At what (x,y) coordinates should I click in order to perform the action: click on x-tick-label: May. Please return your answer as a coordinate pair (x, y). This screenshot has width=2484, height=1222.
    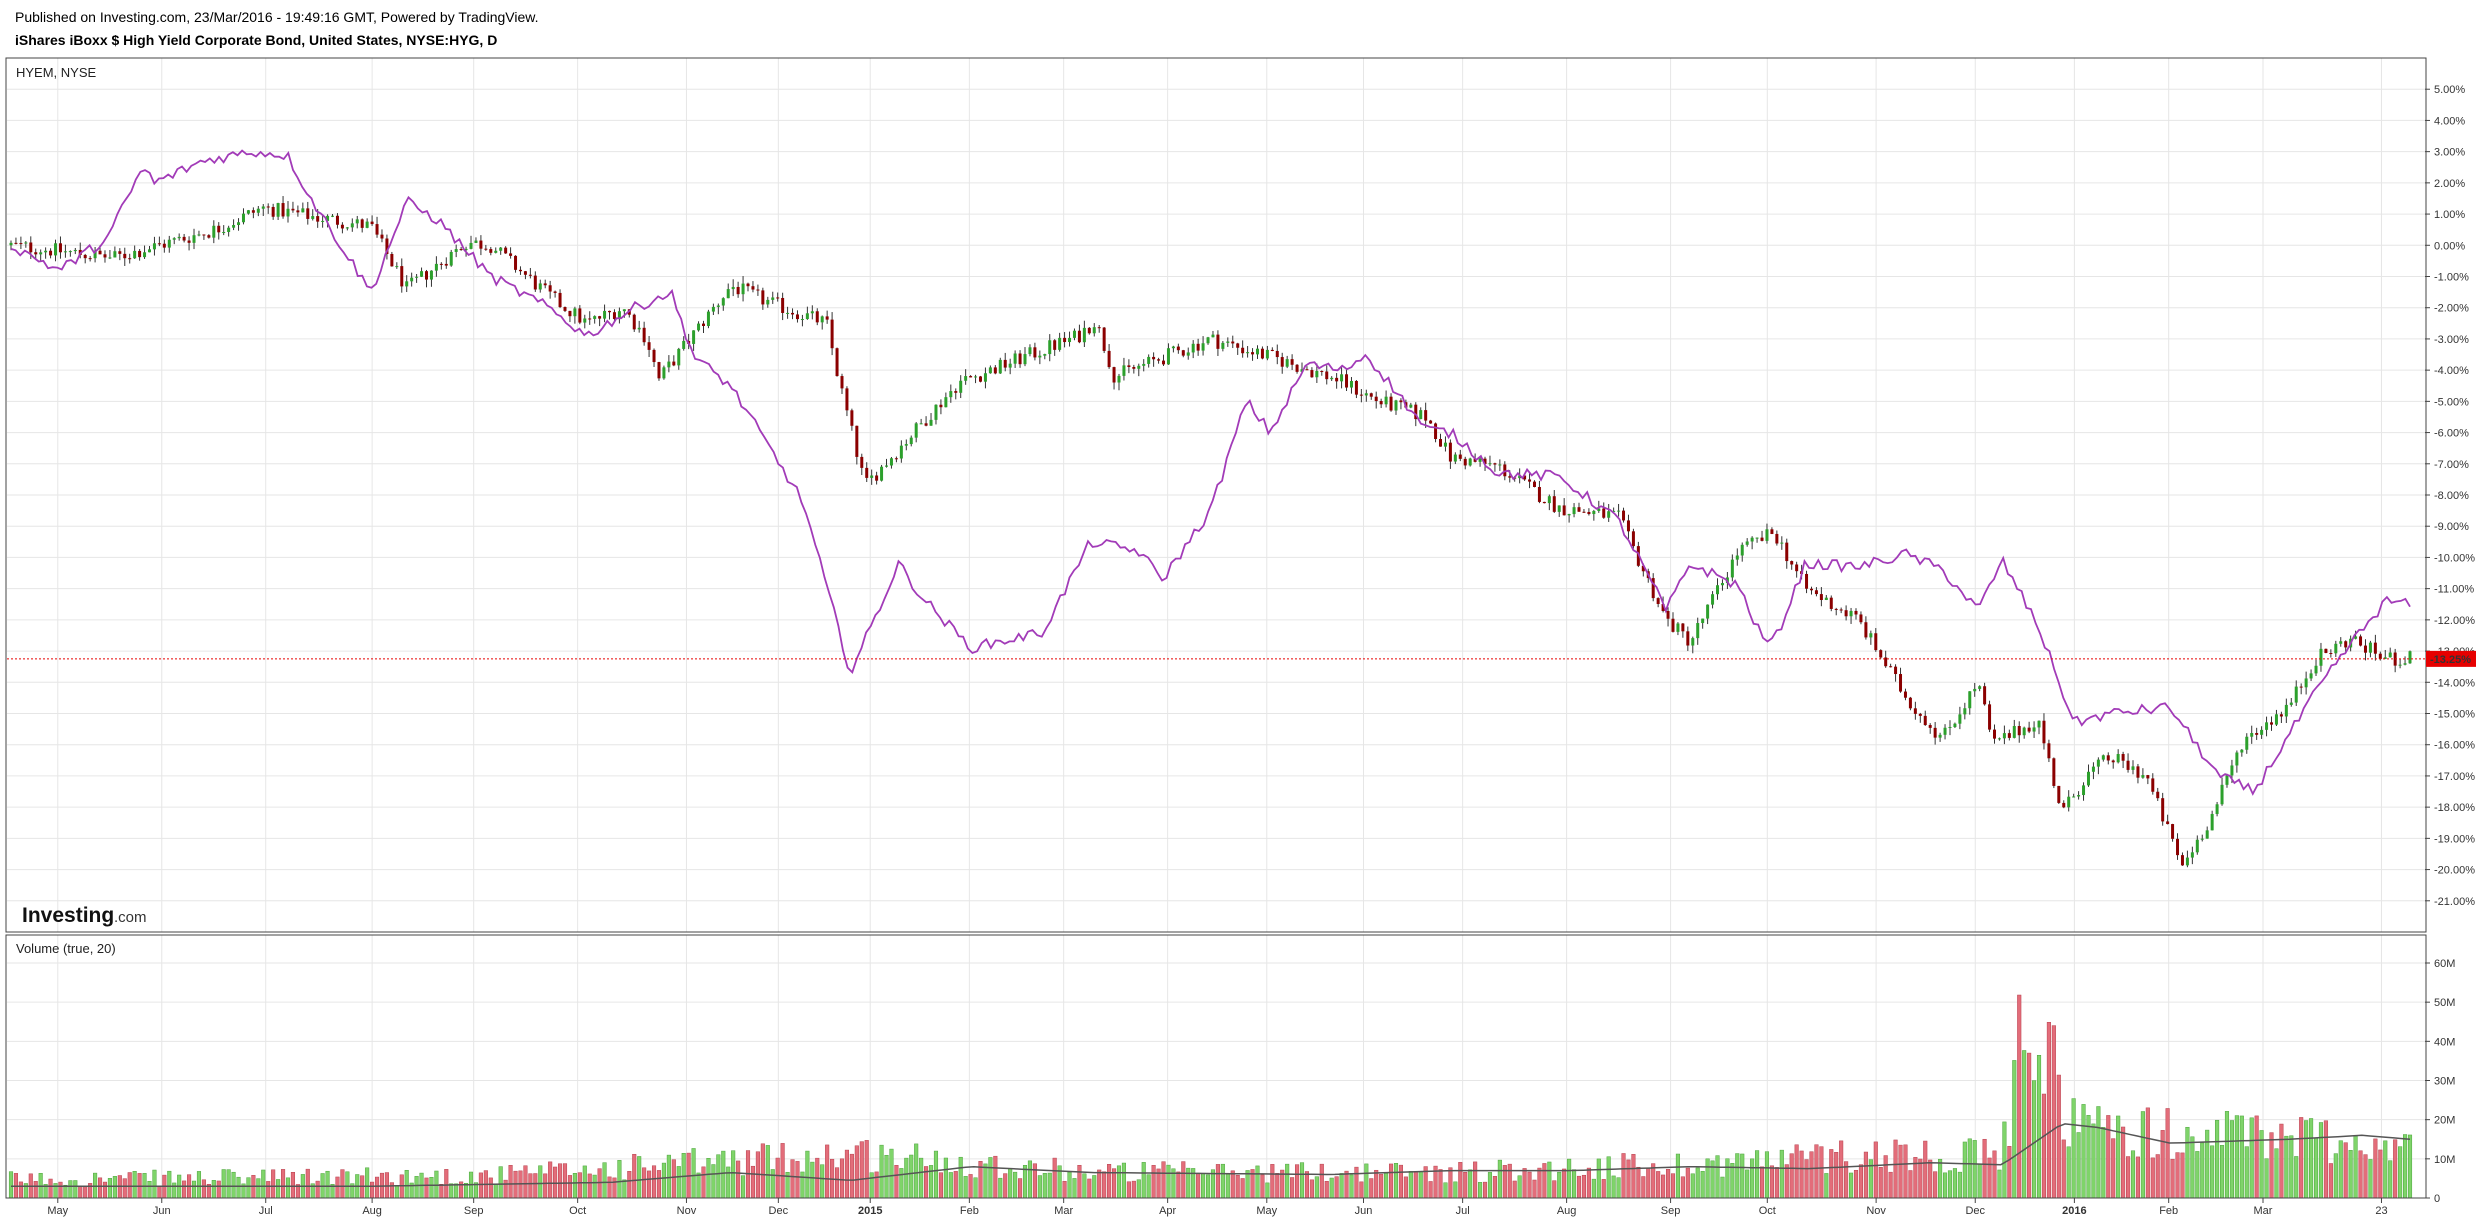
    Looking at the image, I should click on (1266, 1211).